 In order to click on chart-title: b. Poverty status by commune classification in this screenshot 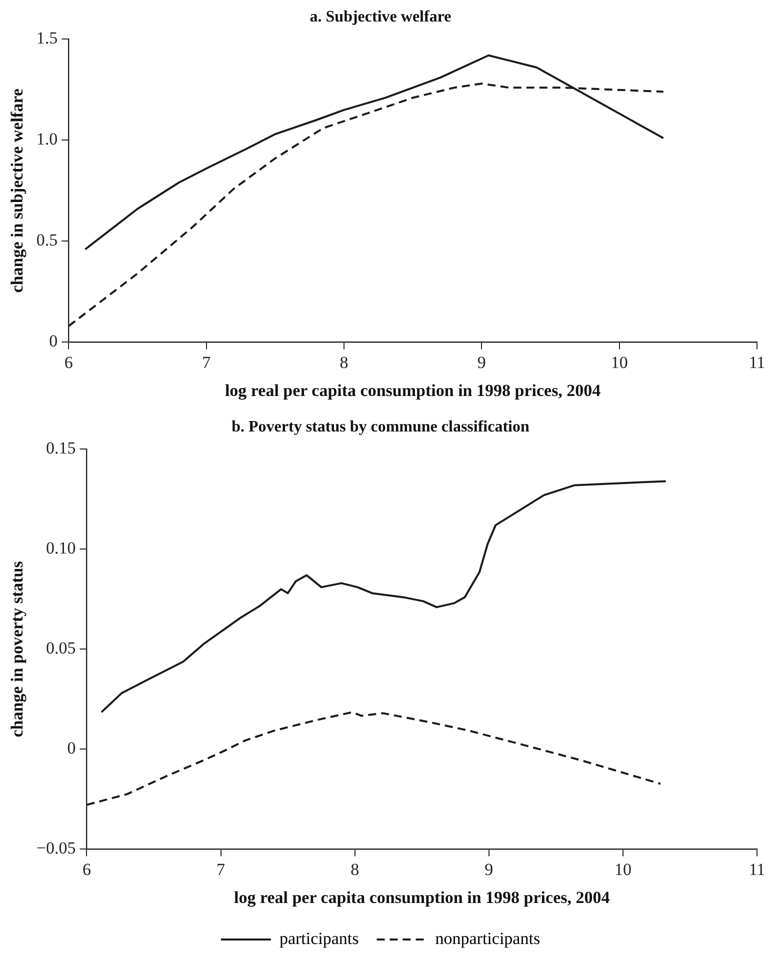, I will do `click(381, 427)`.